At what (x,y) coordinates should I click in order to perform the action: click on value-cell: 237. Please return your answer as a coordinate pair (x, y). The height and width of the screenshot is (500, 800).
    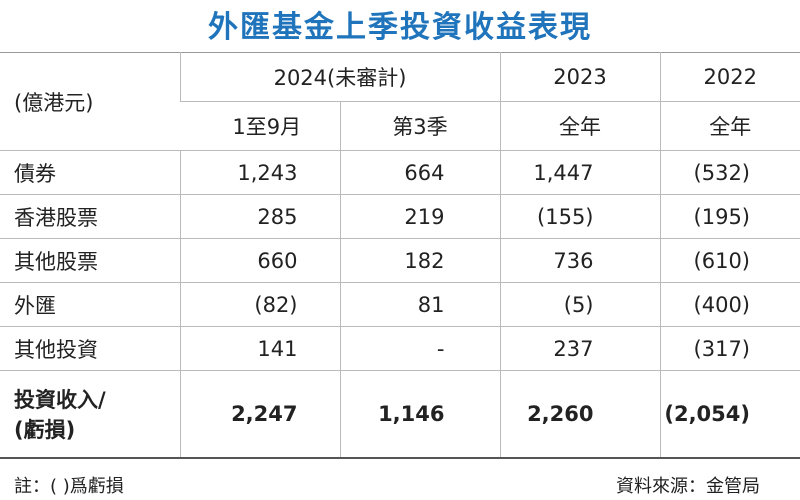
    Looking at the image, I should click on (579, 348).